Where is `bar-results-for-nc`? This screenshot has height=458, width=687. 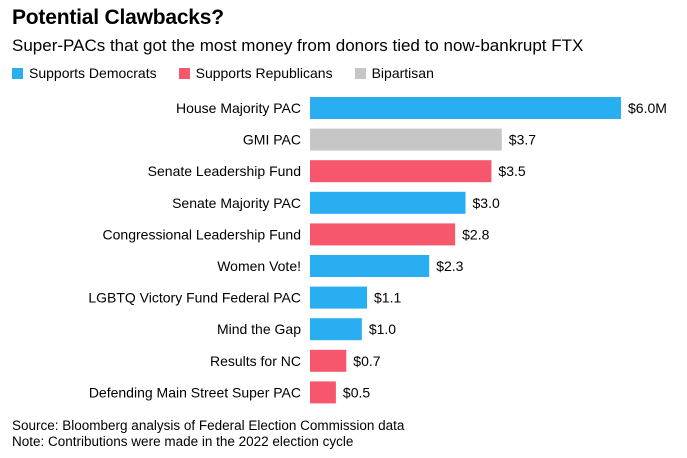 bar-results-for-nc is located at coordinates (328, 360).